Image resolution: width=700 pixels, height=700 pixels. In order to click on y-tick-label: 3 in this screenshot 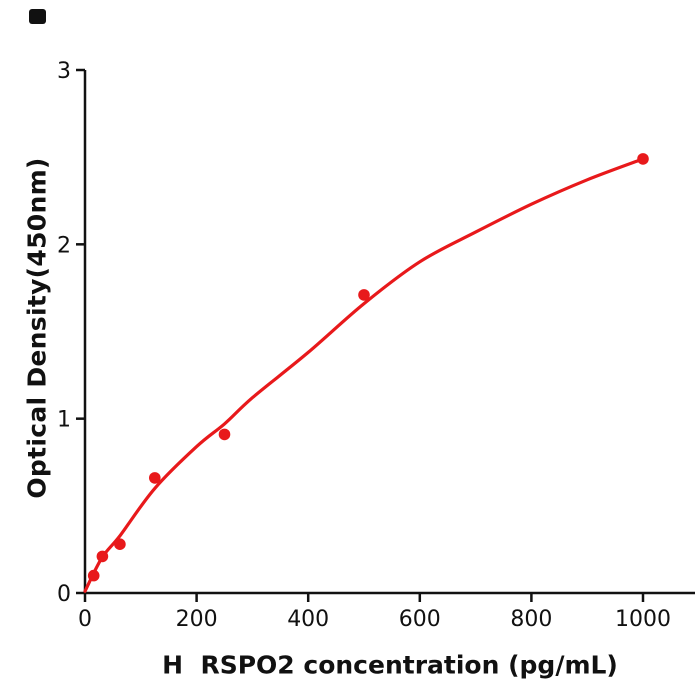, I will do `click(64, 71)`.